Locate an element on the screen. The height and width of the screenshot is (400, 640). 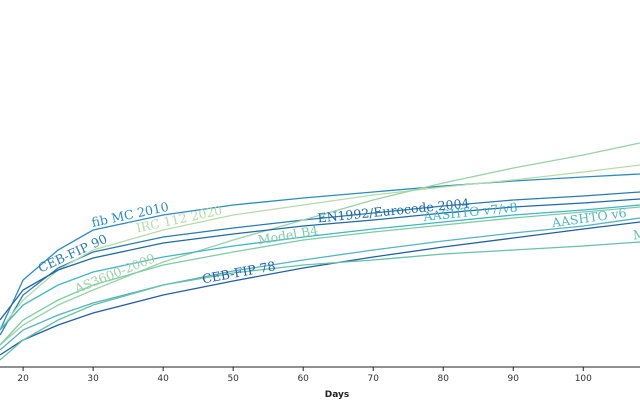
series-label: CEB-FIP 78 is located at coordinates (239, 272).